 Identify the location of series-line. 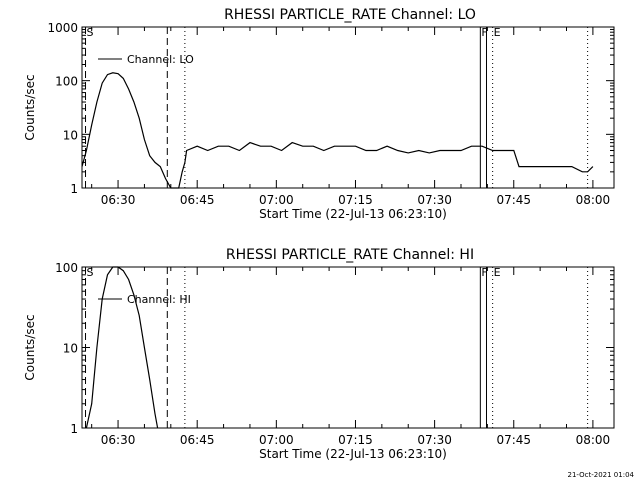
(122, 347).